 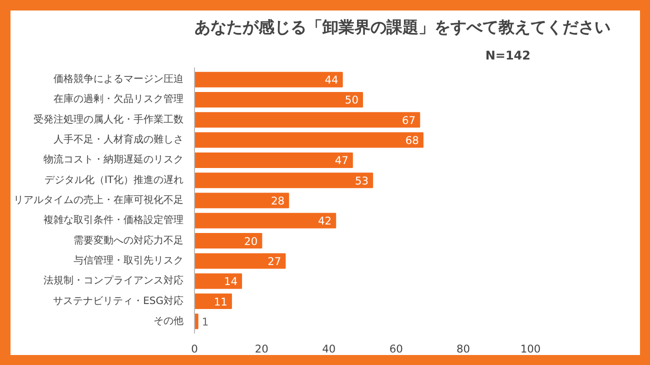 What do you see at coordinates (251, 241) in the screenshot?
I see `data-label: 20` at bounding box center [251, 241].